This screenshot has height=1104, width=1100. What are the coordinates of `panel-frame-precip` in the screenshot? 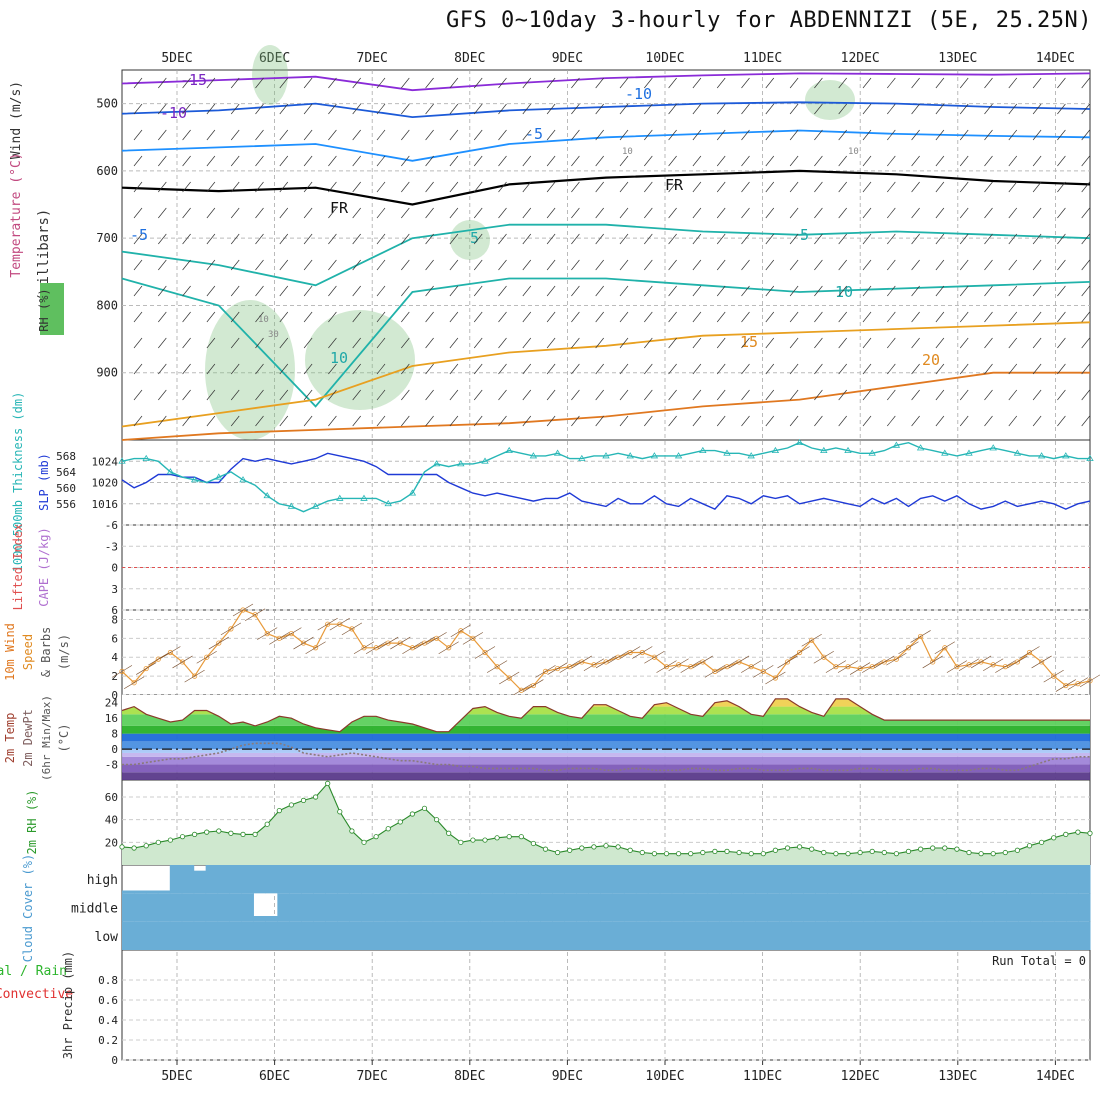 It's located at (606, 1005).